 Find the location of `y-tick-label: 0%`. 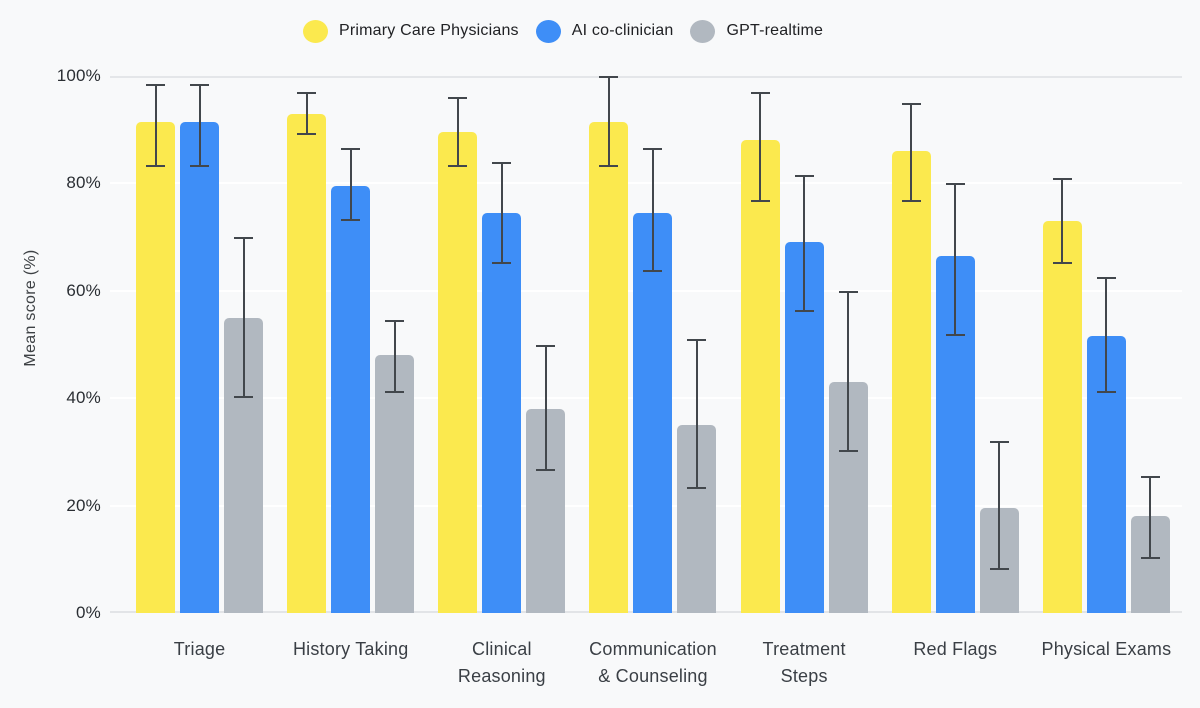

y-tick-label: 0% is located at coordinates (88, 612).